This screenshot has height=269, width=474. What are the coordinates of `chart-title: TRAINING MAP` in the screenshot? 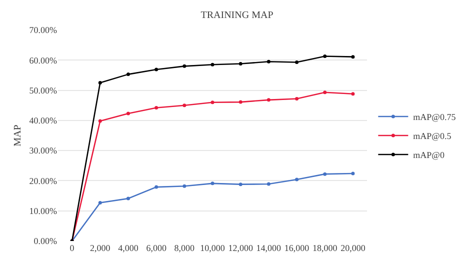 It's located at (237, 15).